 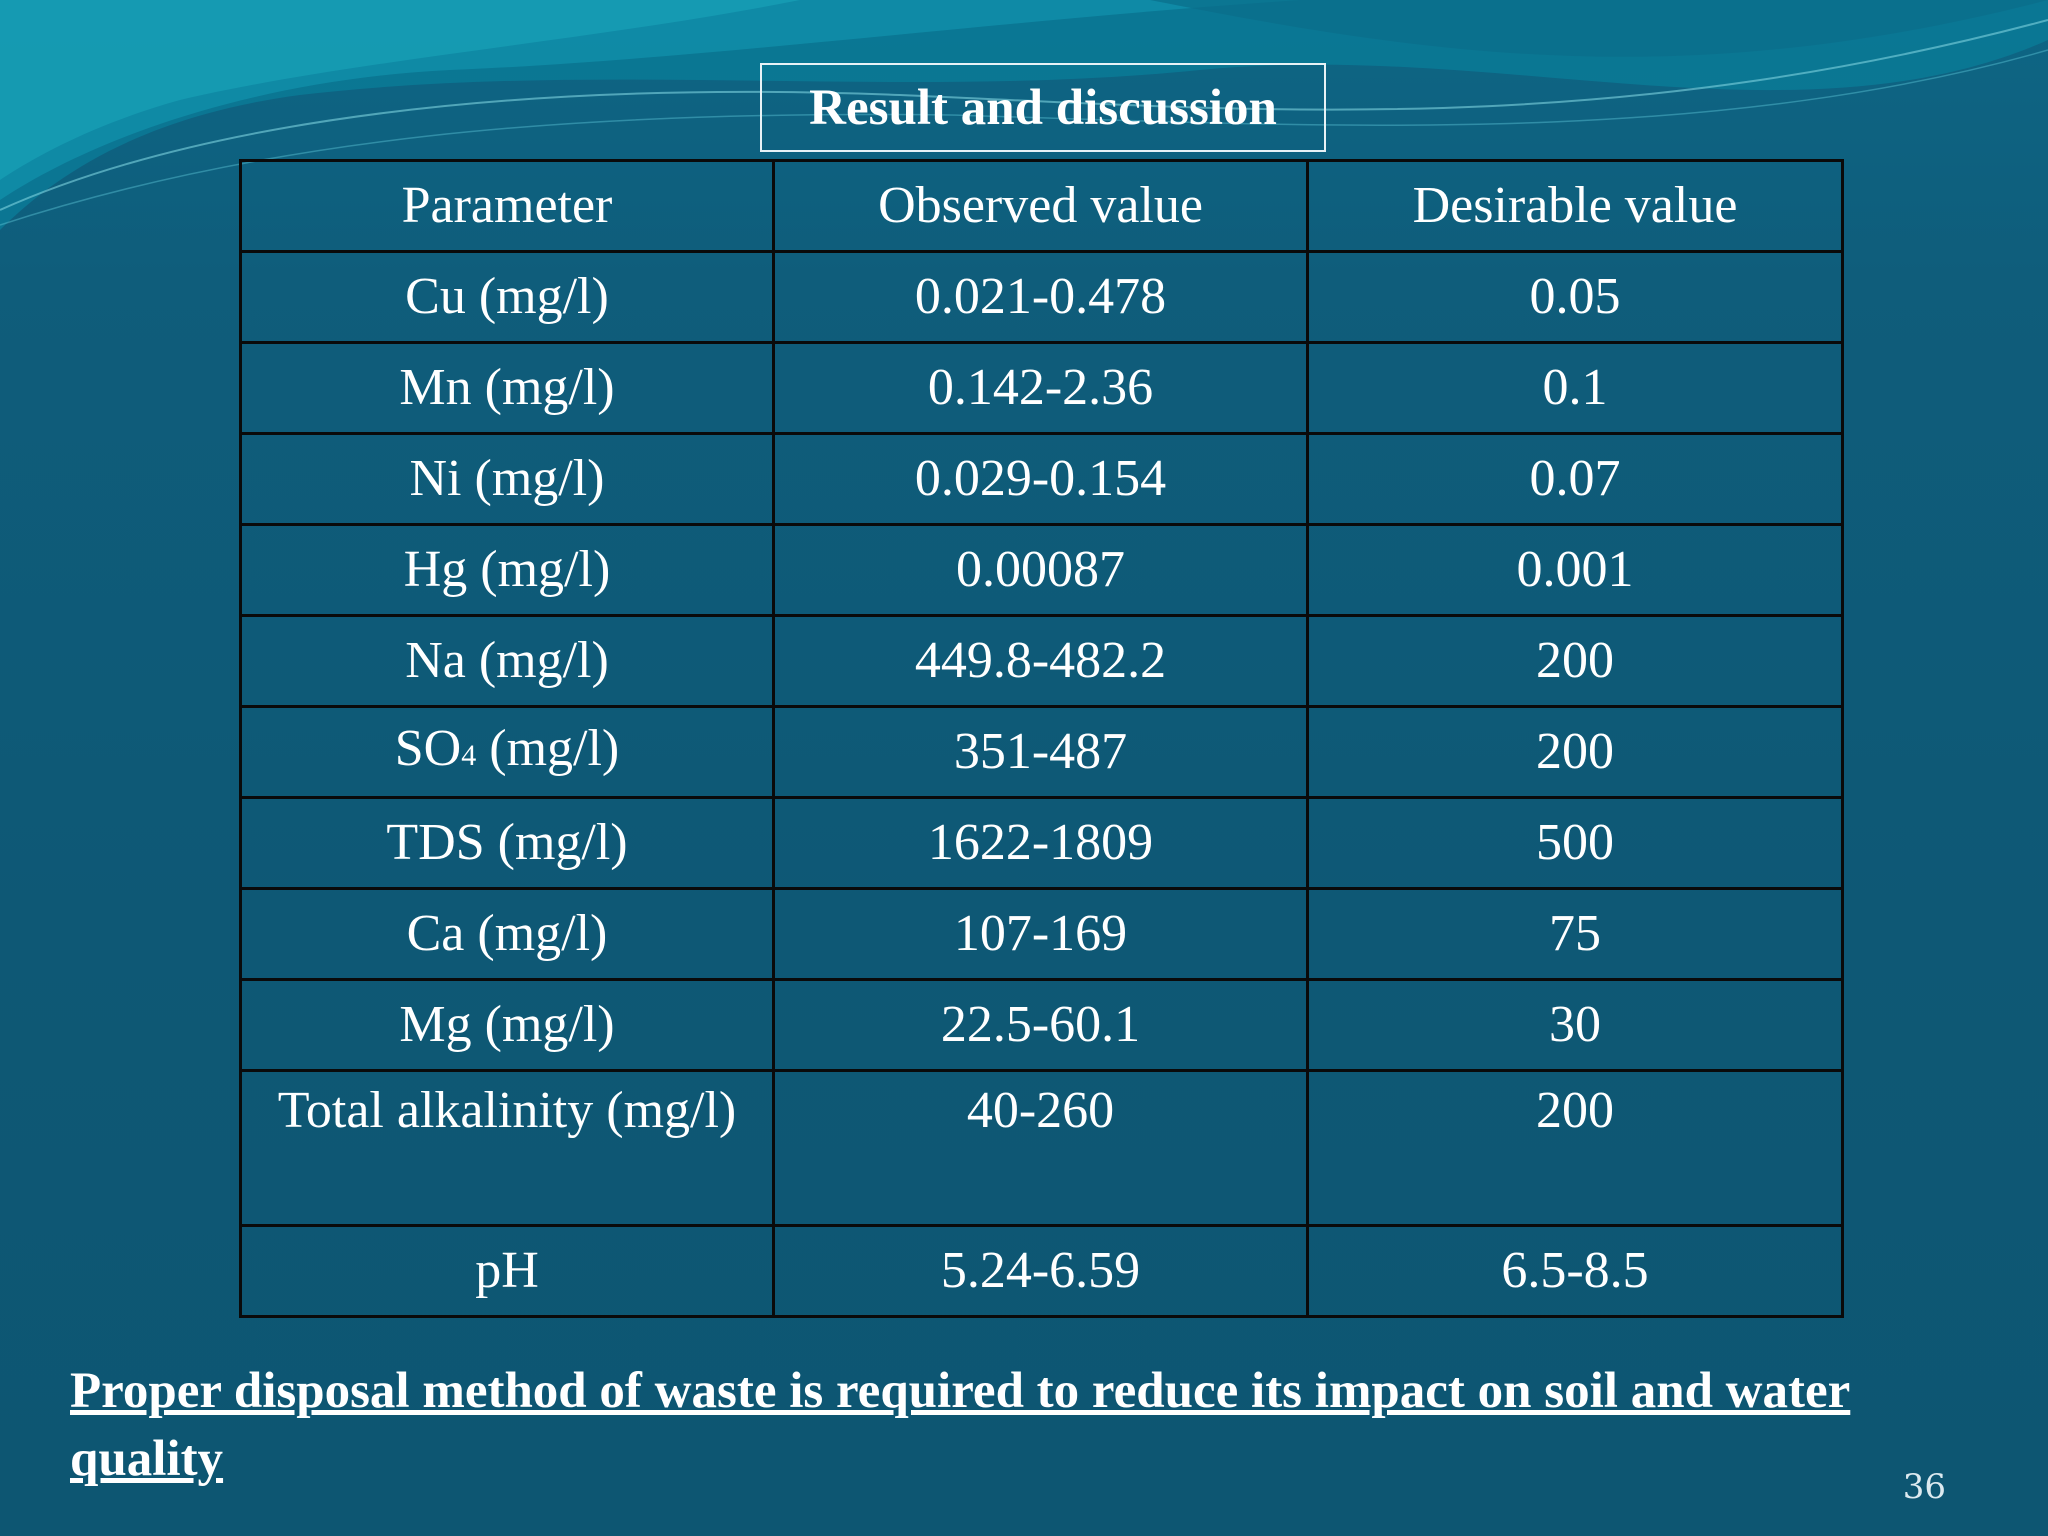 I want to click on parameter-cell: Total alkalinity (mg/l), so click(x=507, y=1148).